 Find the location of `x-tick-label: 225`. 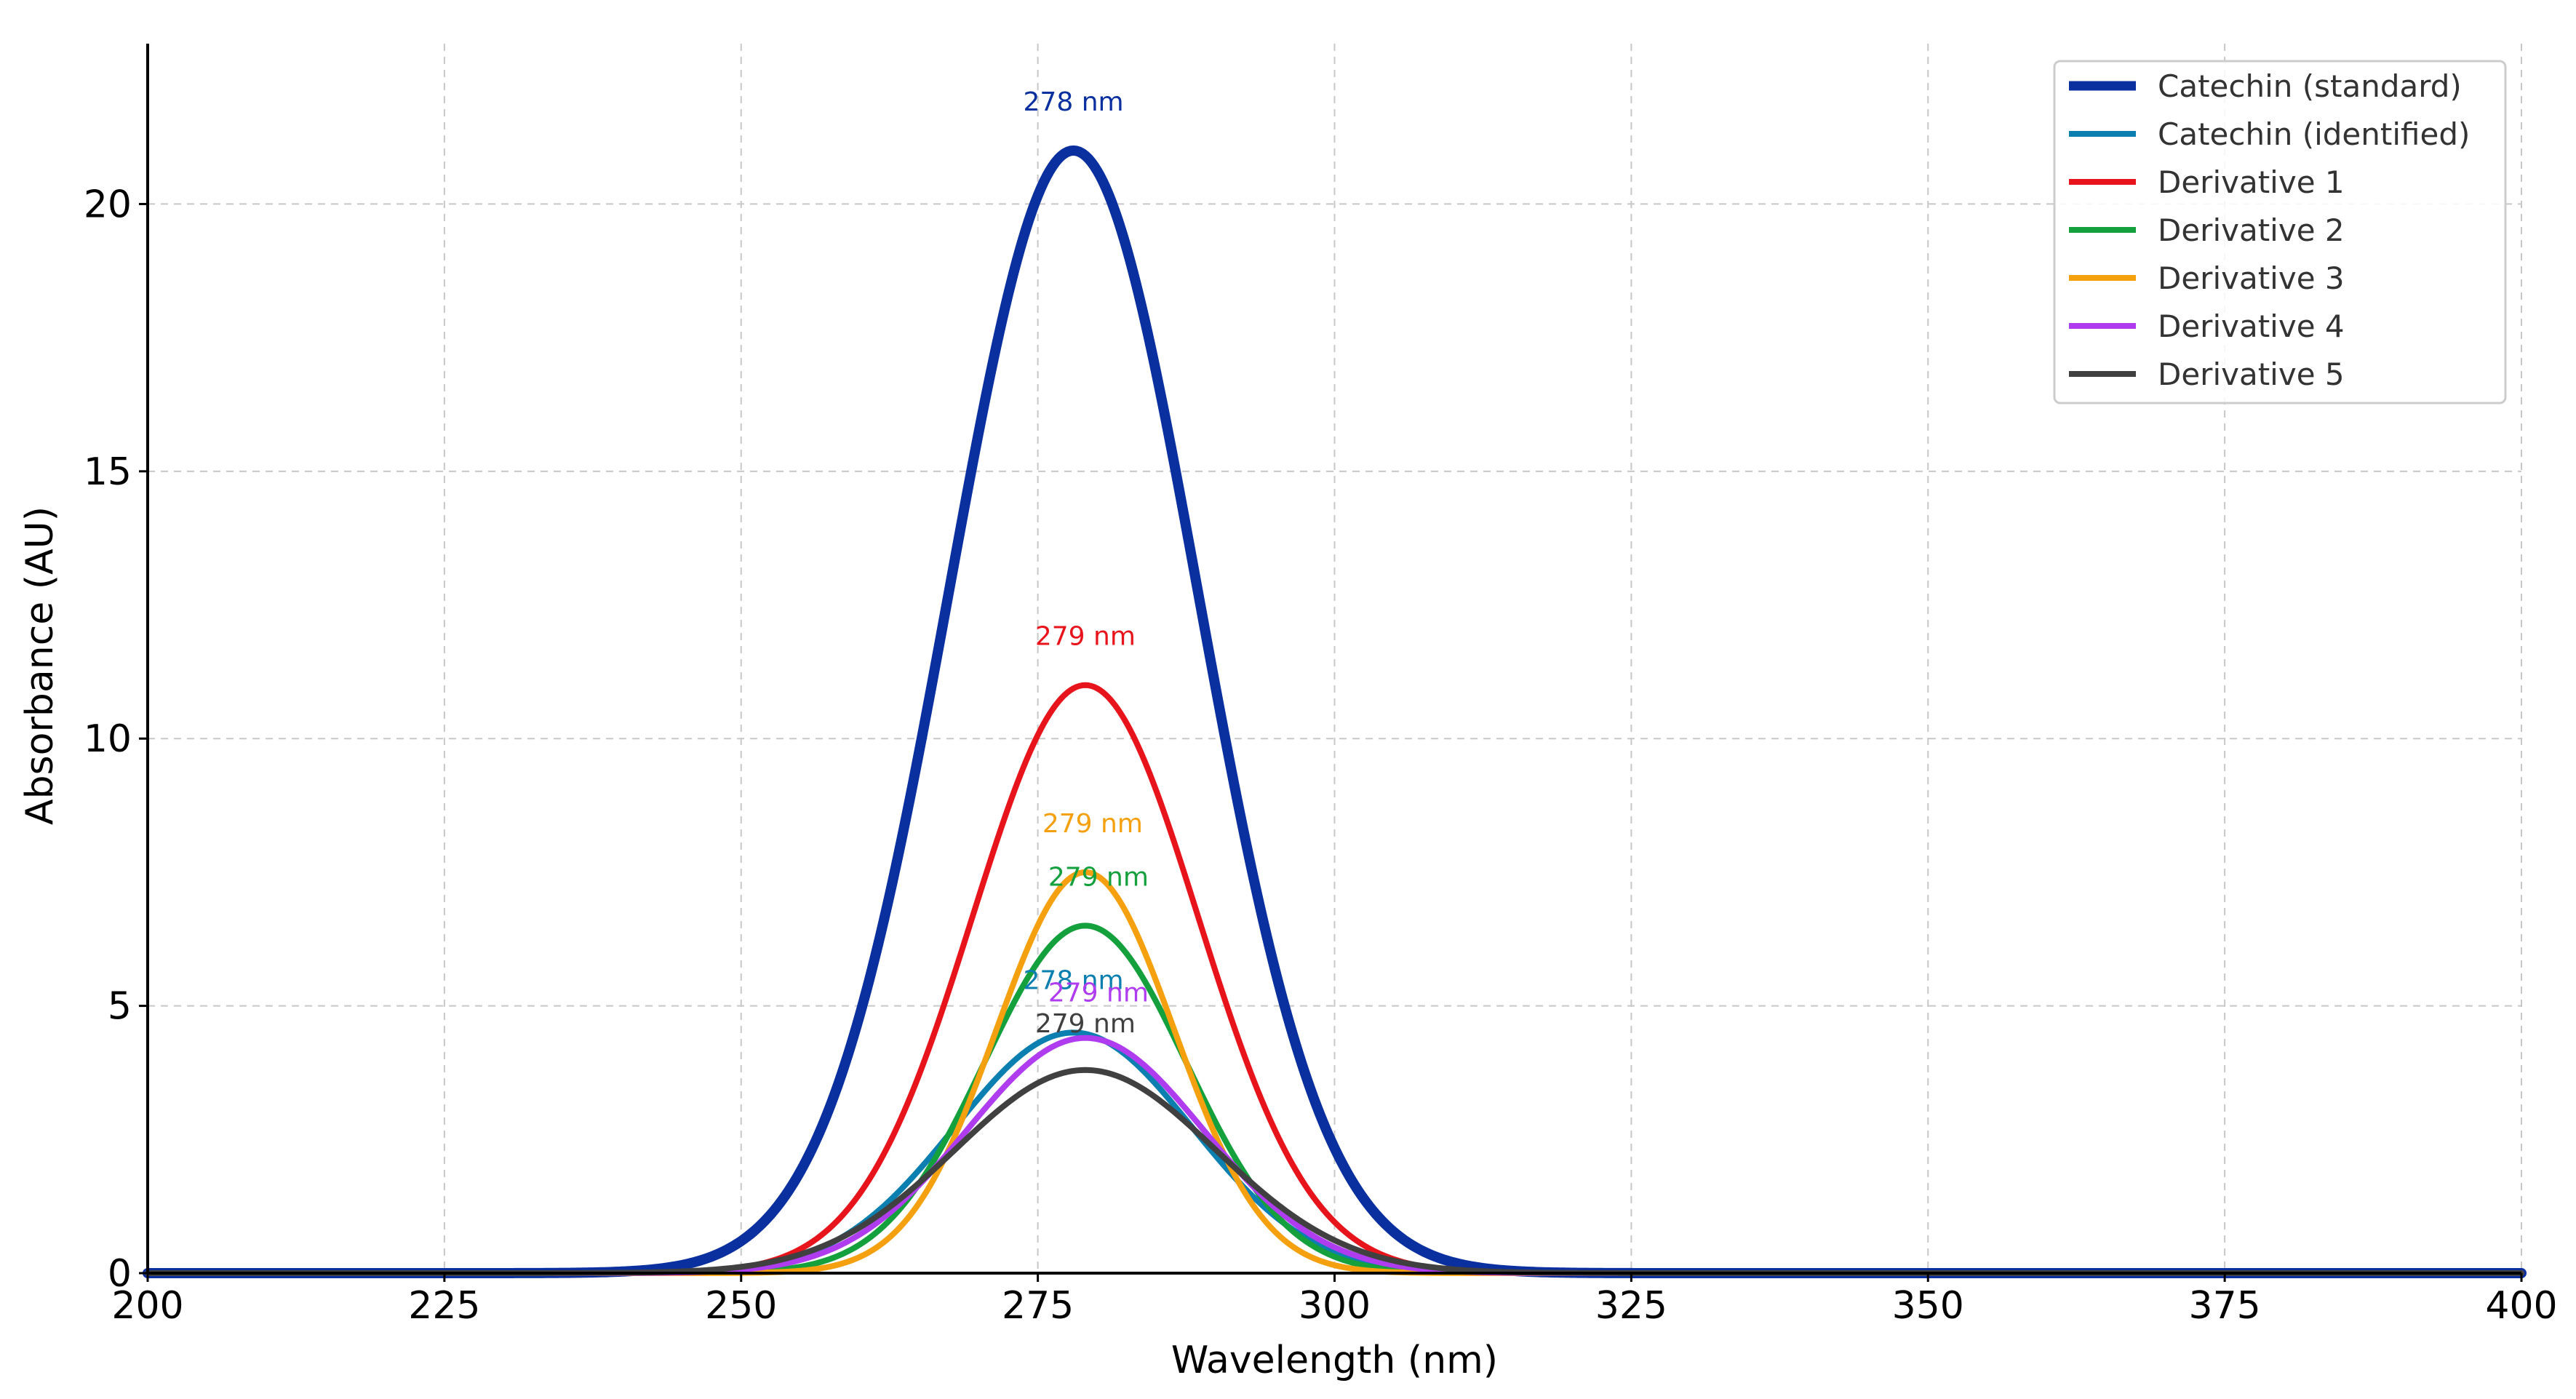

x-tick-label: 225 is located at coordinates (444, 1306).